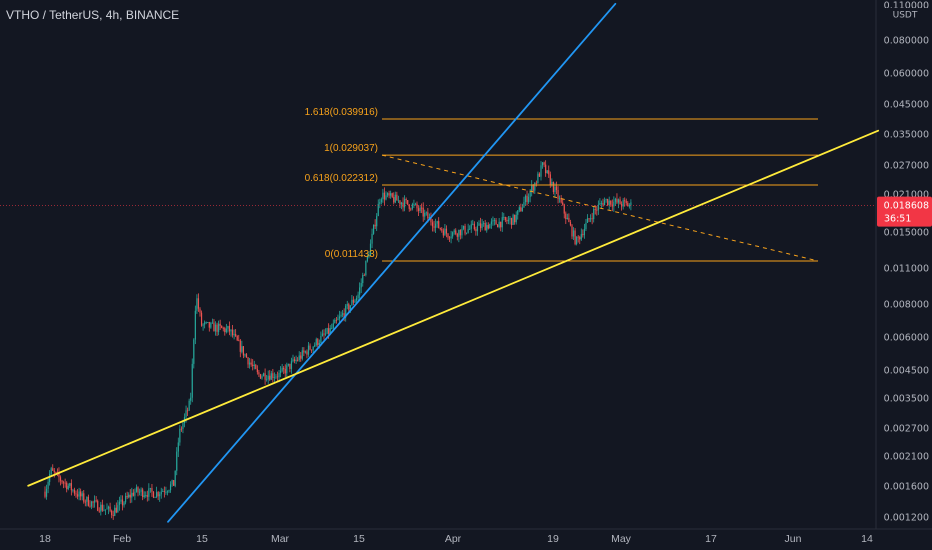 This screenshot has height=550, width=932. I want to click on time-tick-label: 19, so click(553, 539).